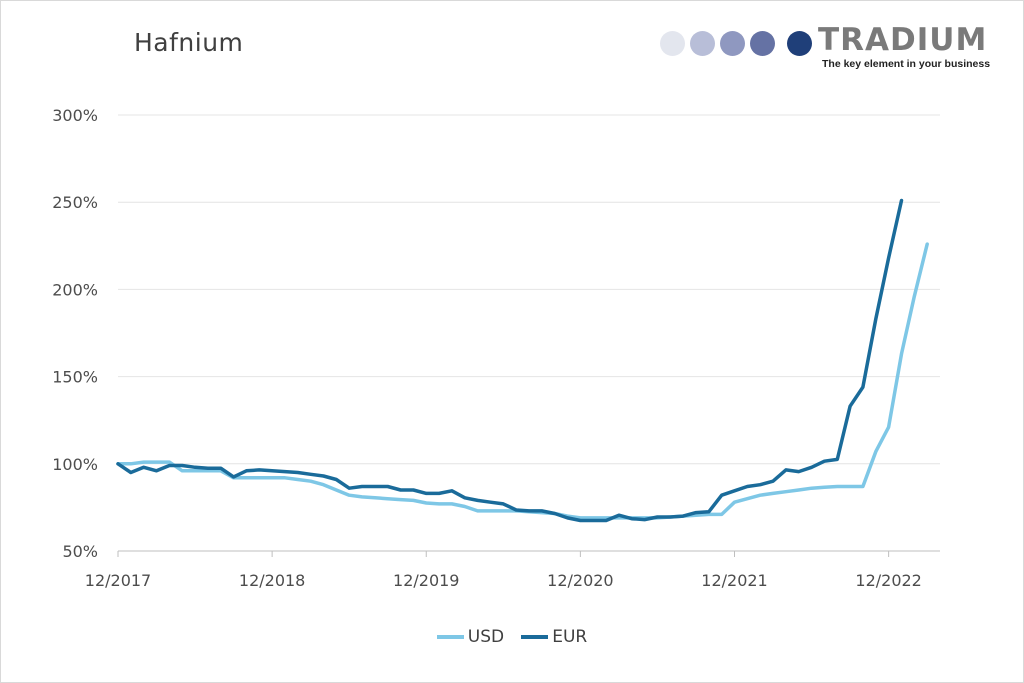 The width and height of the screenshot is (1024, 683). I want to click on y-tick-label: 300%, so click(75, 115).